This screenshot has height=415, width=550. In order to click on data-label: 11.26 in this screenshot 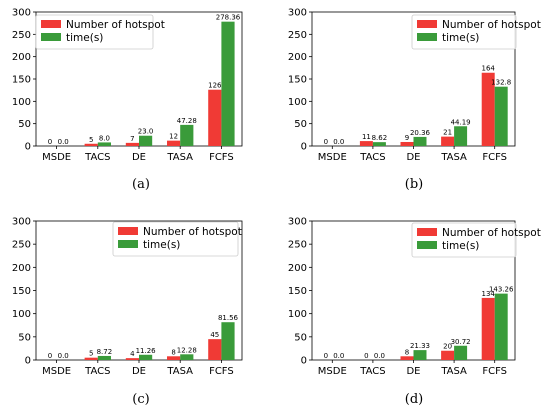, I will do `click(146, 351)`.